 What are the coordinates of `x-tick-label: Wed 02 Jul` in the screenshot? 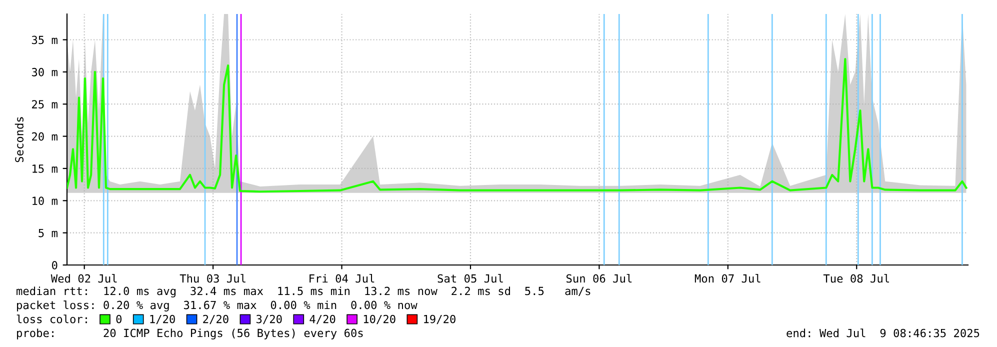 It's located at (83, 278).